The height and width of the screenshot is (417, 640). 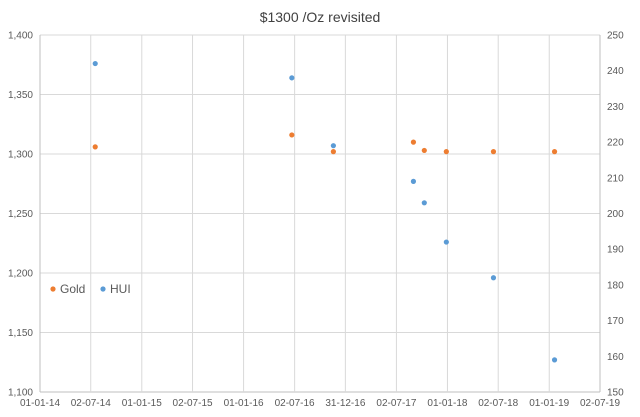 I want to click on x-tick-label: 02-07-19, so click(x=600, y=403).